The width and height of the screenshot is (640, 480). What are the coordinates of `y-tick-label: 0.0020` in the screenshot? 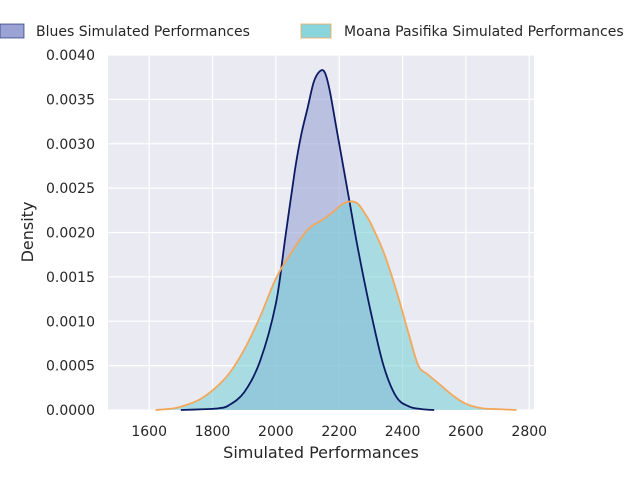 It's located at (70, 234).